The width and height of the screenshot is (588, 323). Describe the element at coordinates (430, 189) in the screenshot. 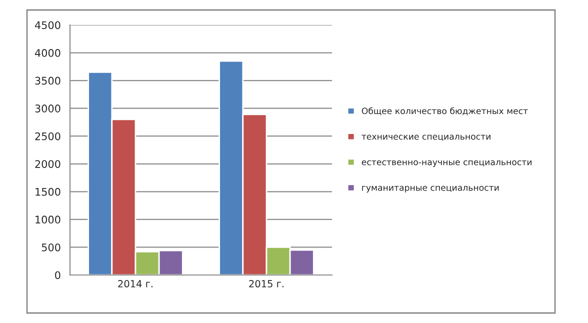

I see `legend-label: гуманитарные специальности` at that location.